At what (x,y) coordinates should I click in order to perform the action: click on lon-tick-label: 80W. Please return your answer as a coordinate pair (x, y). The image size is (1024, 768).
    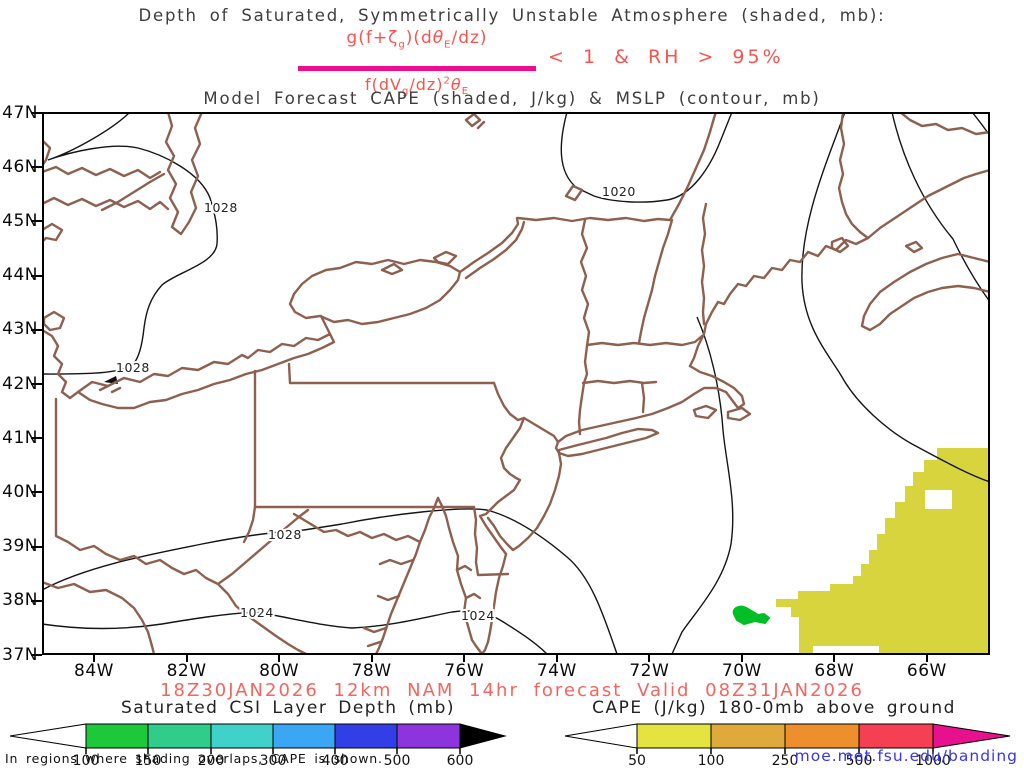
    Looking at the image, I should click on (279, 671).